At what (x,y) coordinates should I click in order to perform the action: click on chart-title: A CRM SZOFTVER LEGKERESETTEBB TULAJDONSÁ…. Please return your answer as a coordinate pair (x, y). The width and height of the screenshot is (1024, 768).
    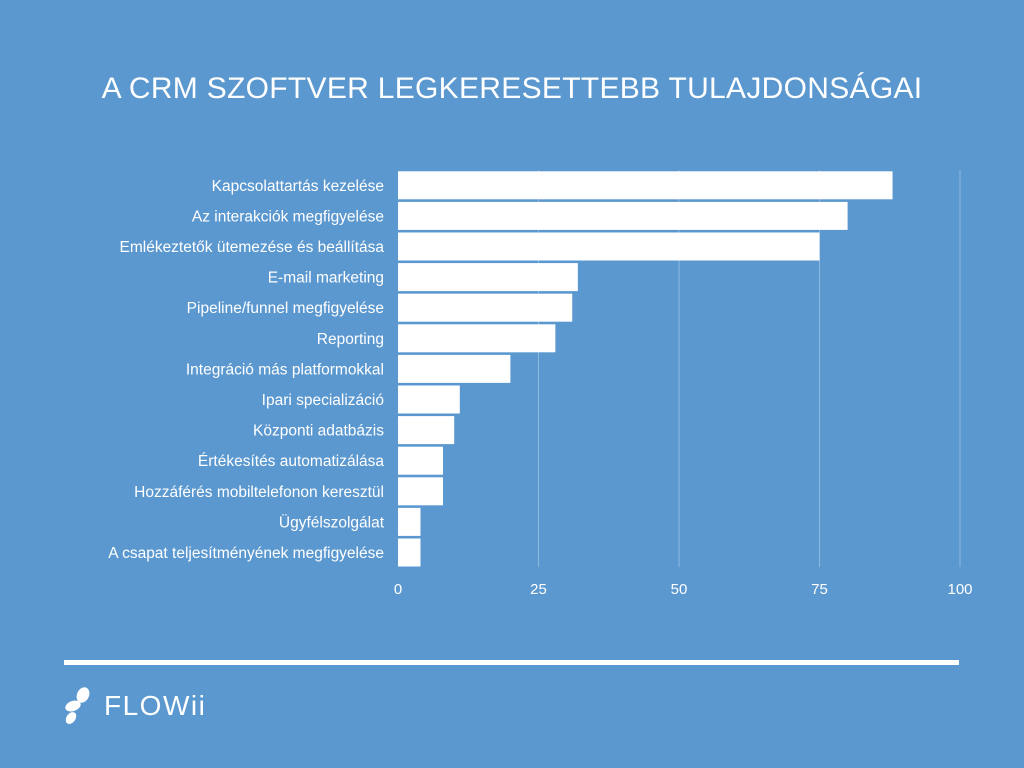
    Looking at the image, I should click on (512, 88).